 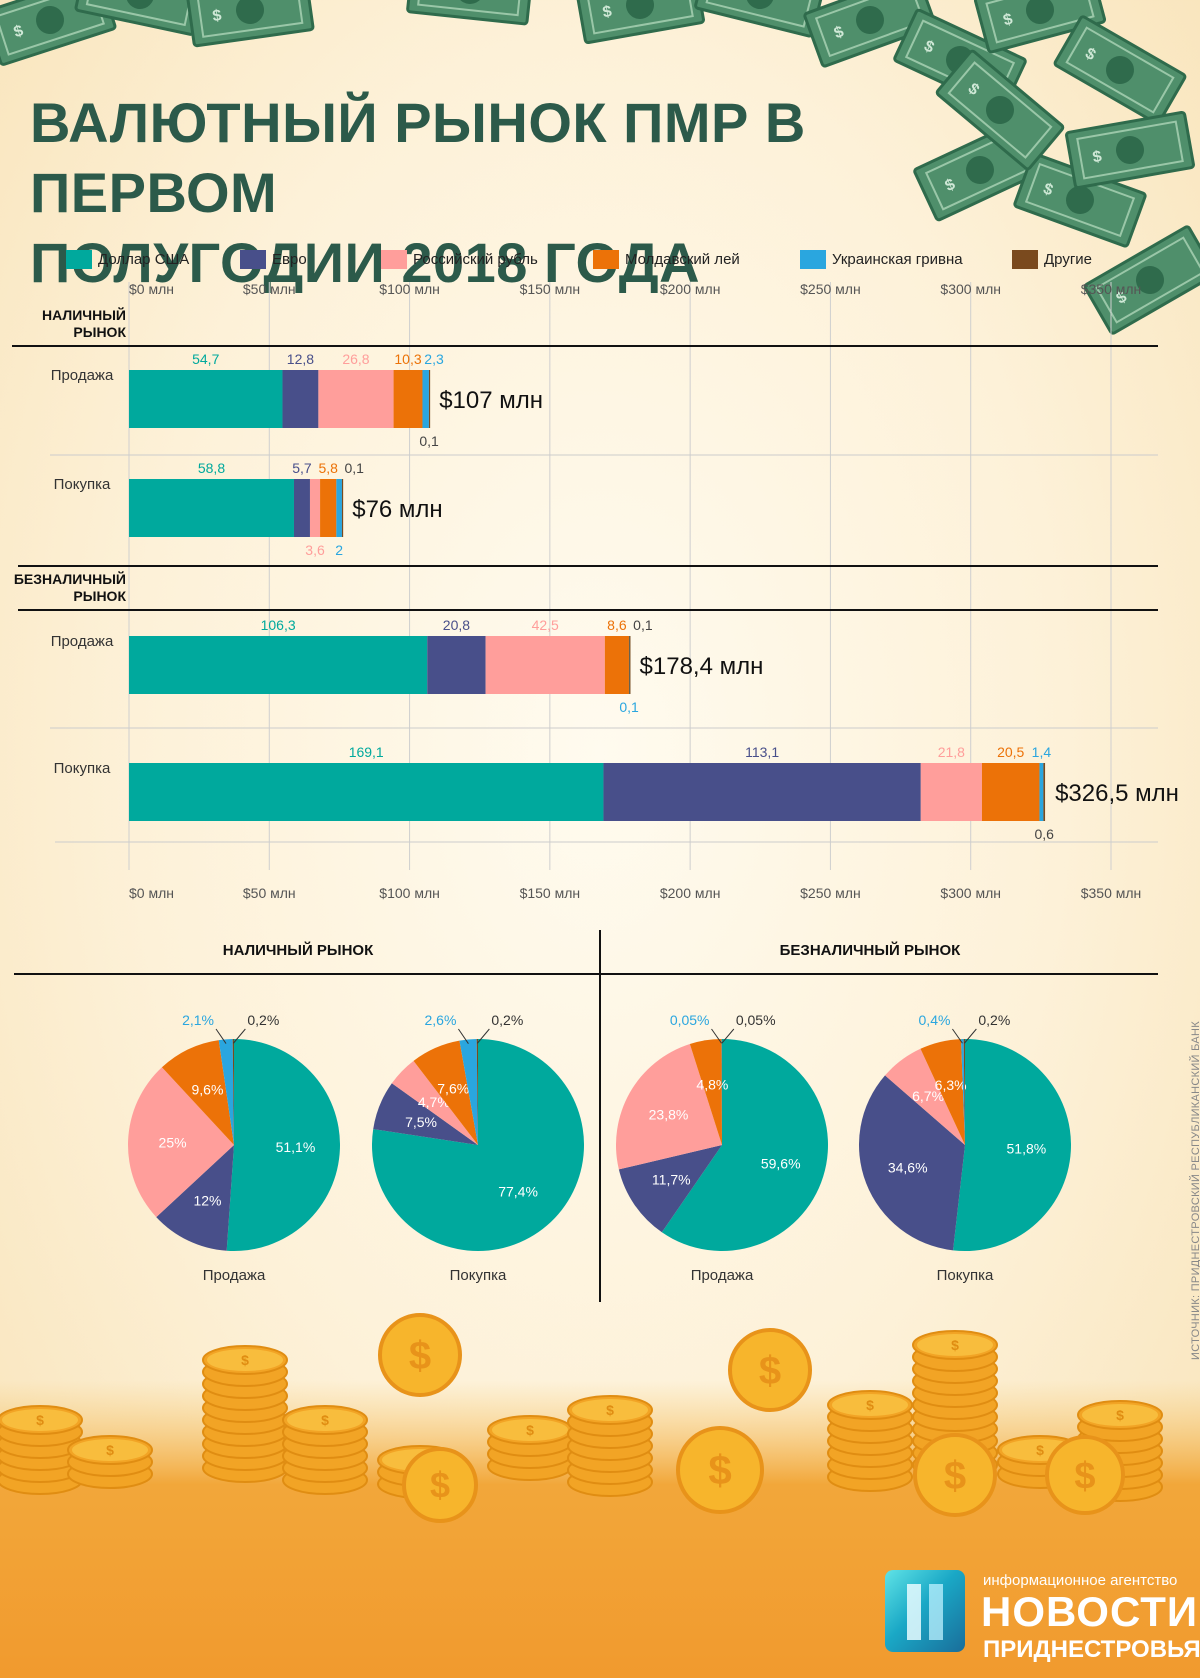 I want to click on x-tick-label-top: $200 млн, so click(x=690, y=289).